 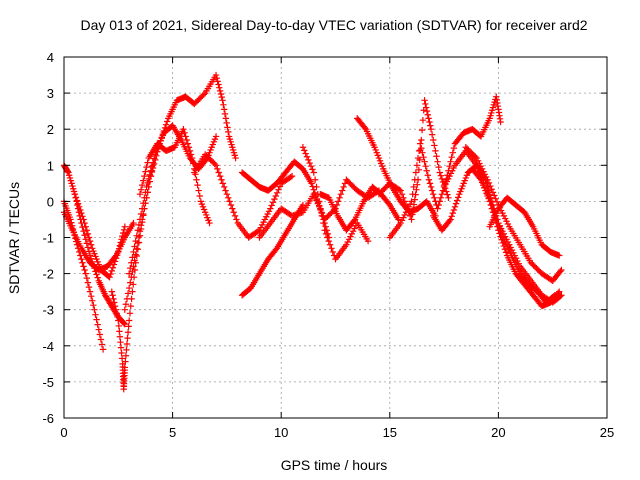 I want to click on y-tick-label: 0, so click(x=50, y=201).